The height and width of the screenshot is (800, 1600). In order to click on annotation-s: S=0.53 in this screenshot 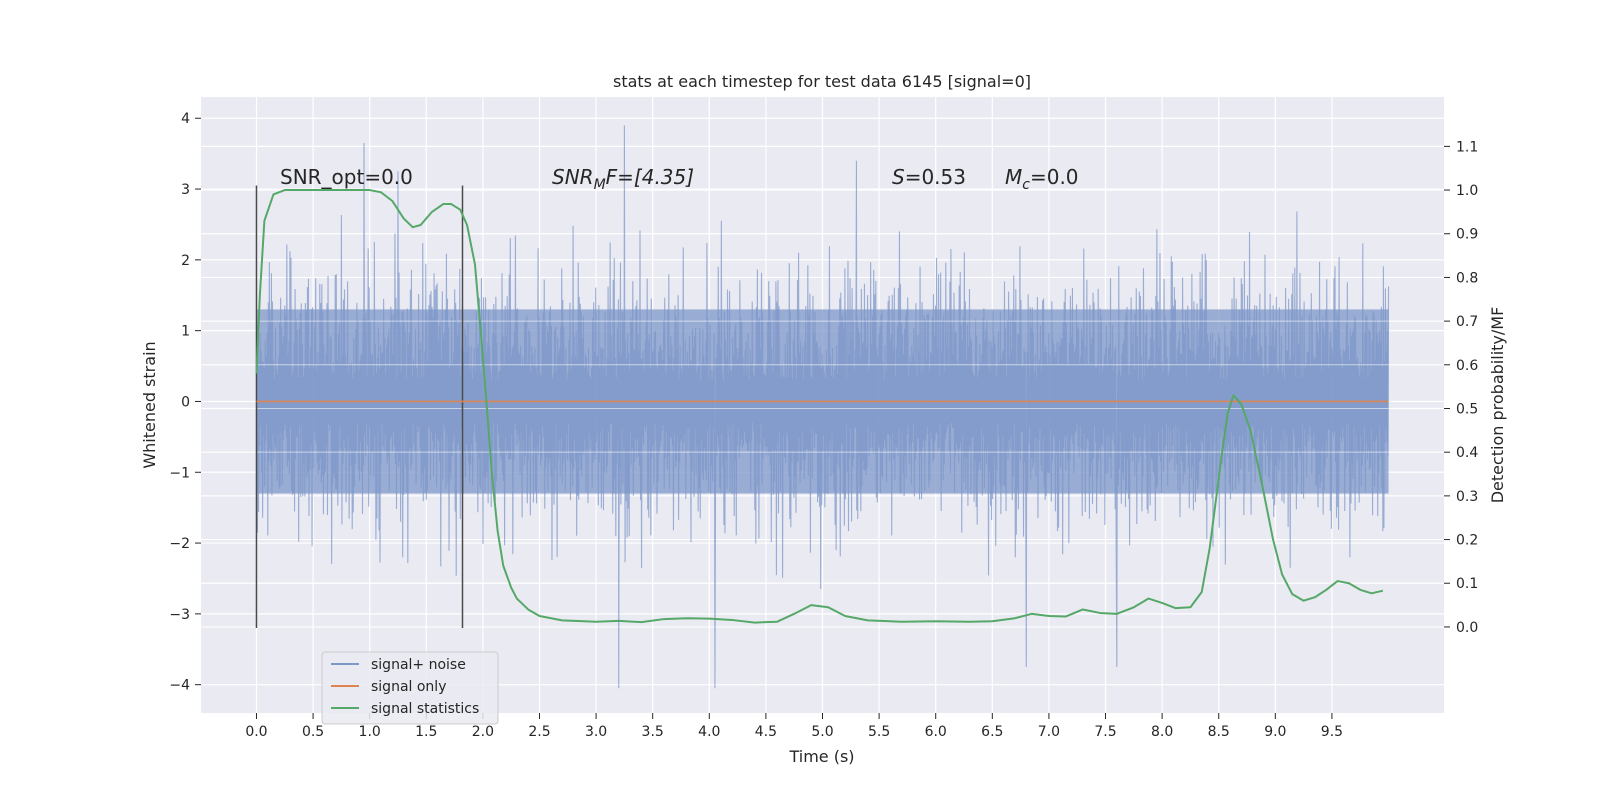, I will do `click(929, 177)`.